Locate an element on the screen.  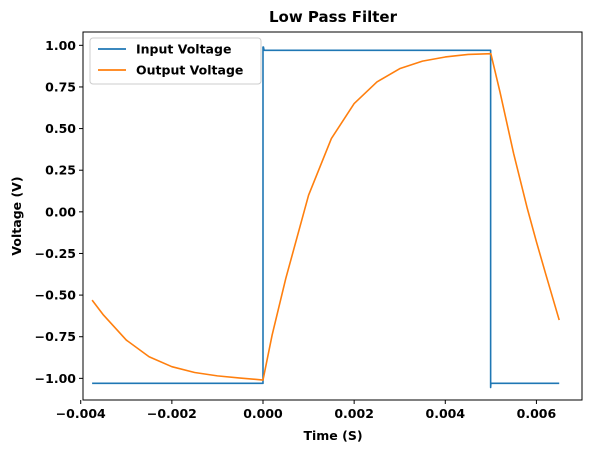
y-tick-label: −0.75 is located at coordinates (55, 336).